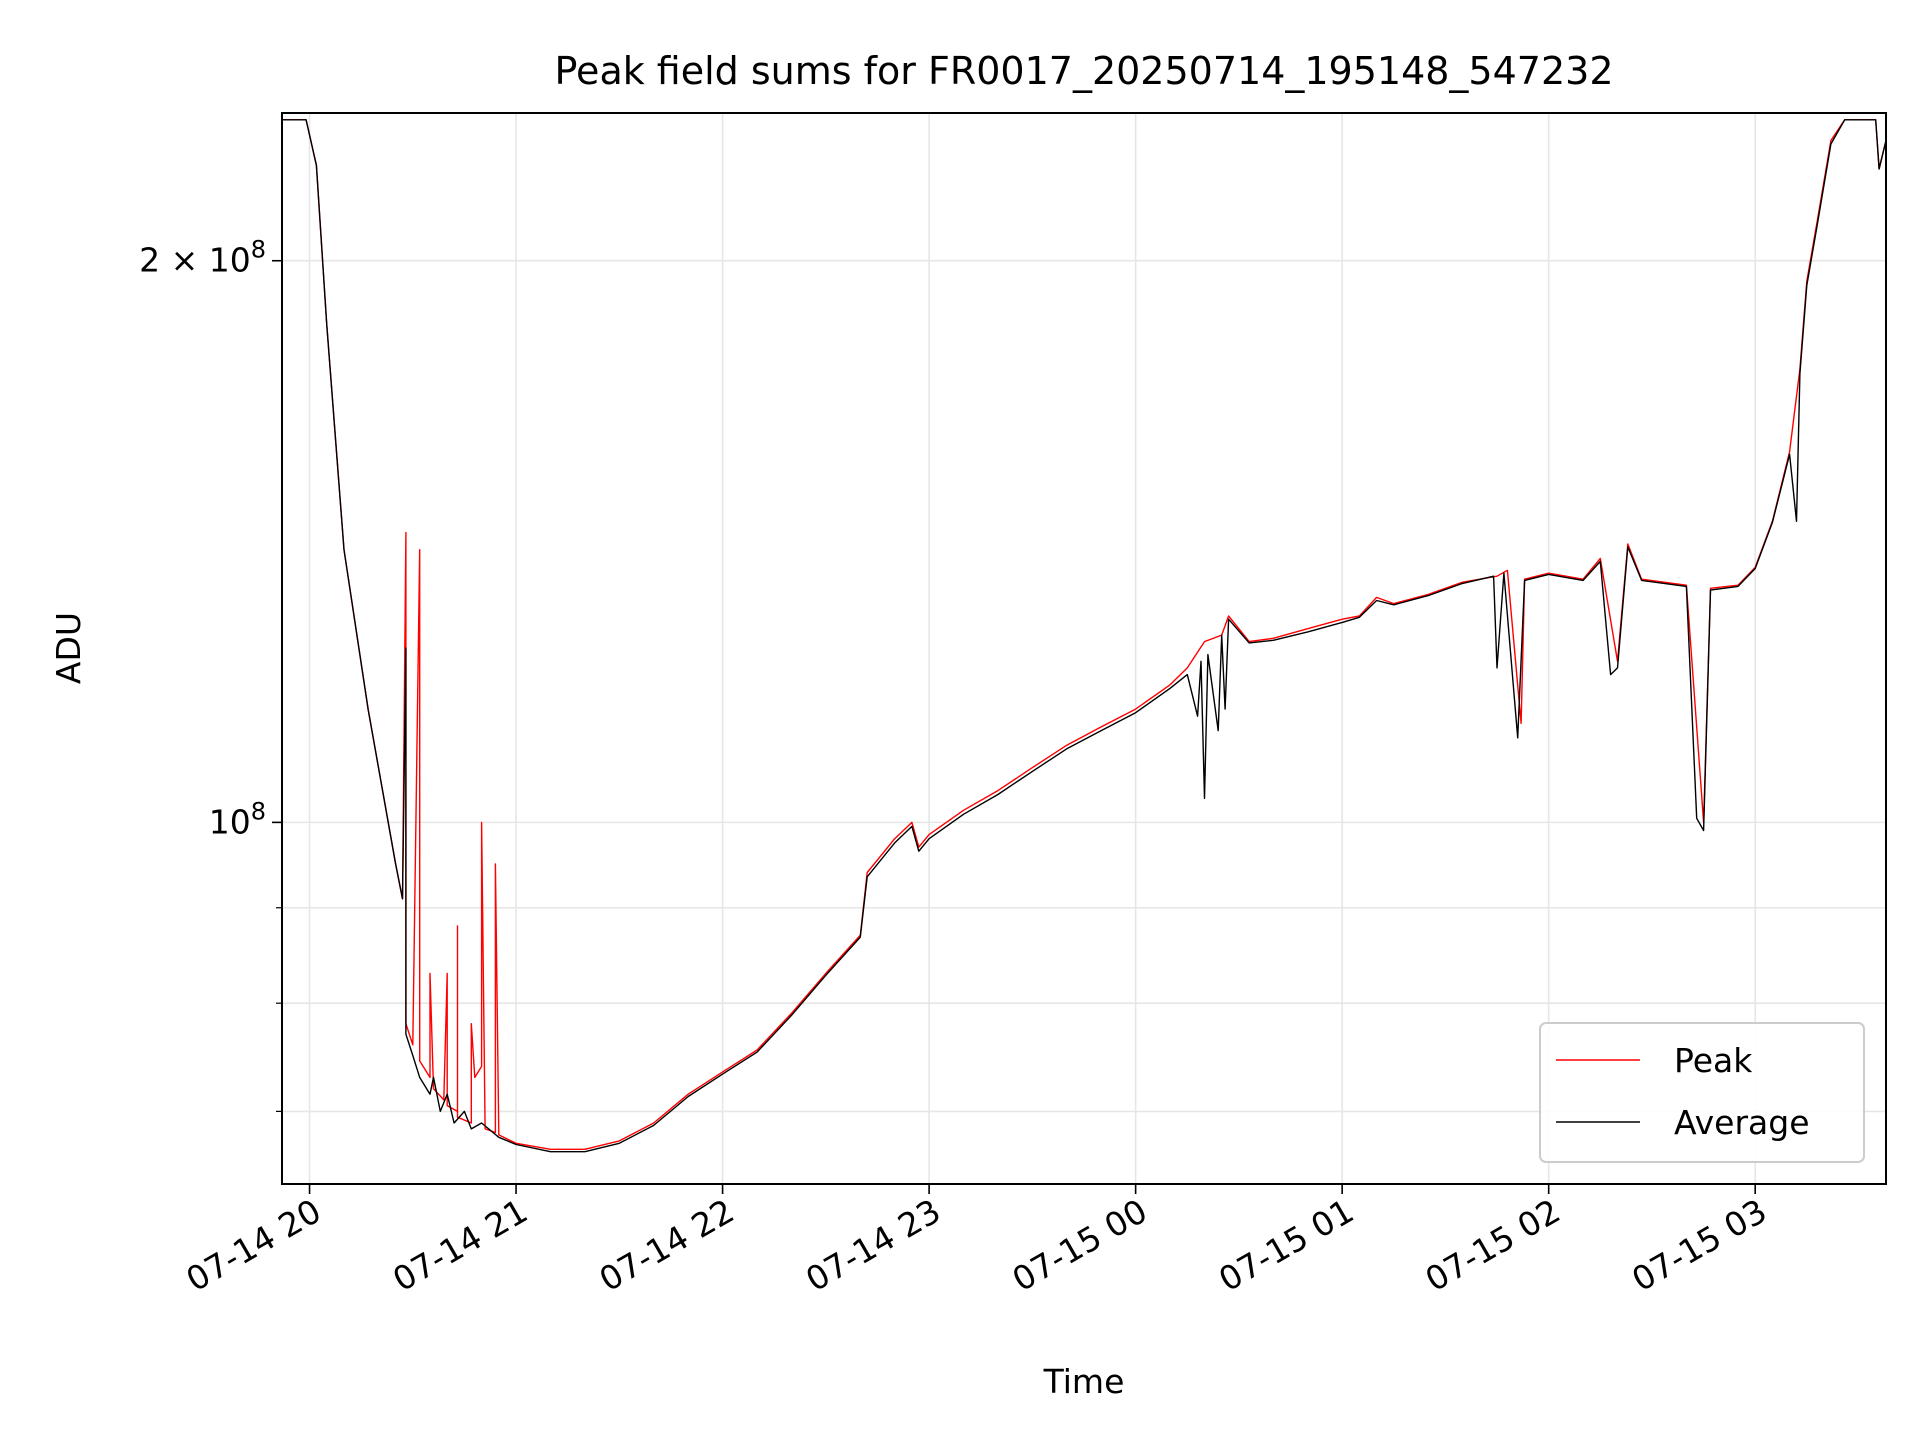  I want to click on legend-label-average: Average, so click(1742, 1122).